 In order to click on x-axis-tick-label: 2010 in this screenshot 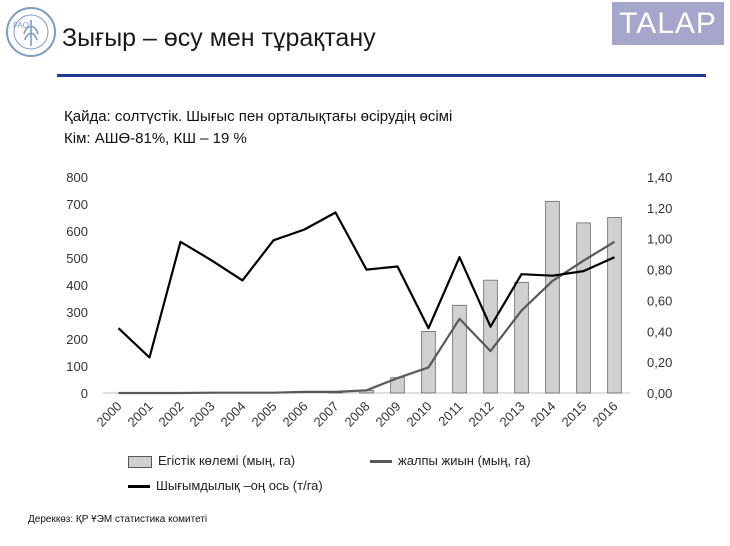, I will do `click(419, 414)`.